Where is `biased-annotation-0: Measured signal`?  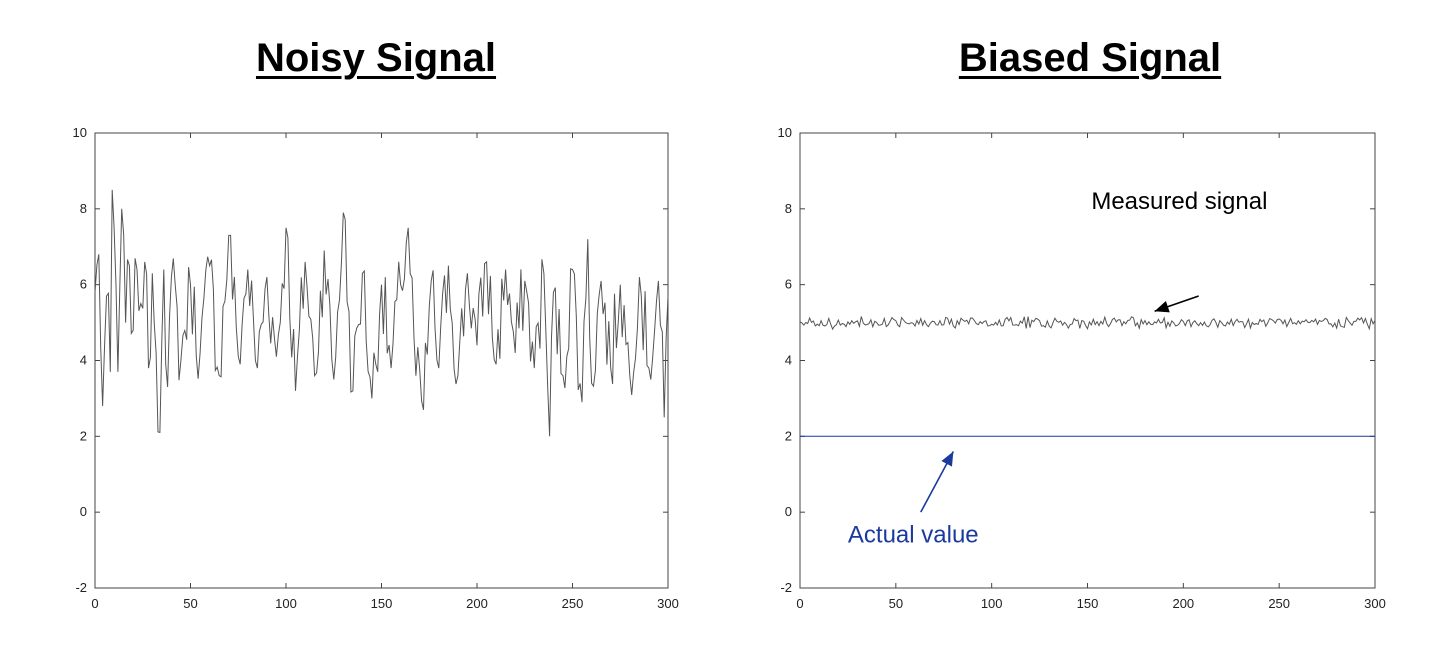
biased-annotation-0: Measured signal is located at coordinates (1179, 201).